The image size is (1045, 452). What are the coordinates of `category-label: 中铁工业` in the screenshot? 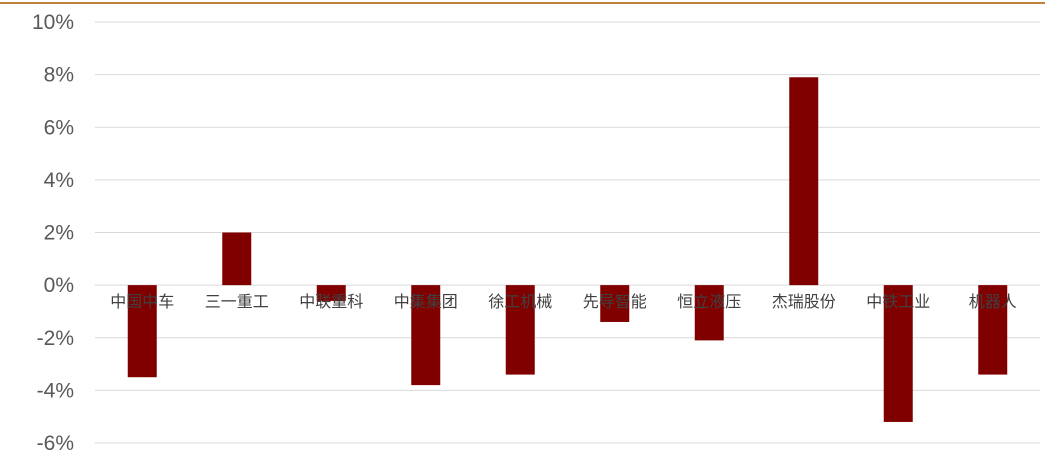 It's located at (898, 301).